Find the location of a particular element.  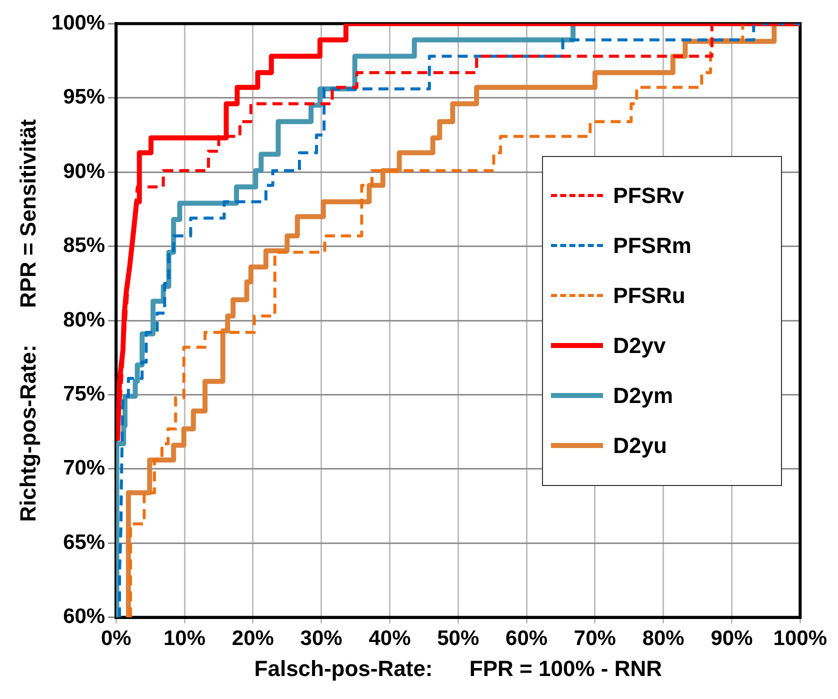

y-tick-label: 85% is located at coordinates (84, 246).